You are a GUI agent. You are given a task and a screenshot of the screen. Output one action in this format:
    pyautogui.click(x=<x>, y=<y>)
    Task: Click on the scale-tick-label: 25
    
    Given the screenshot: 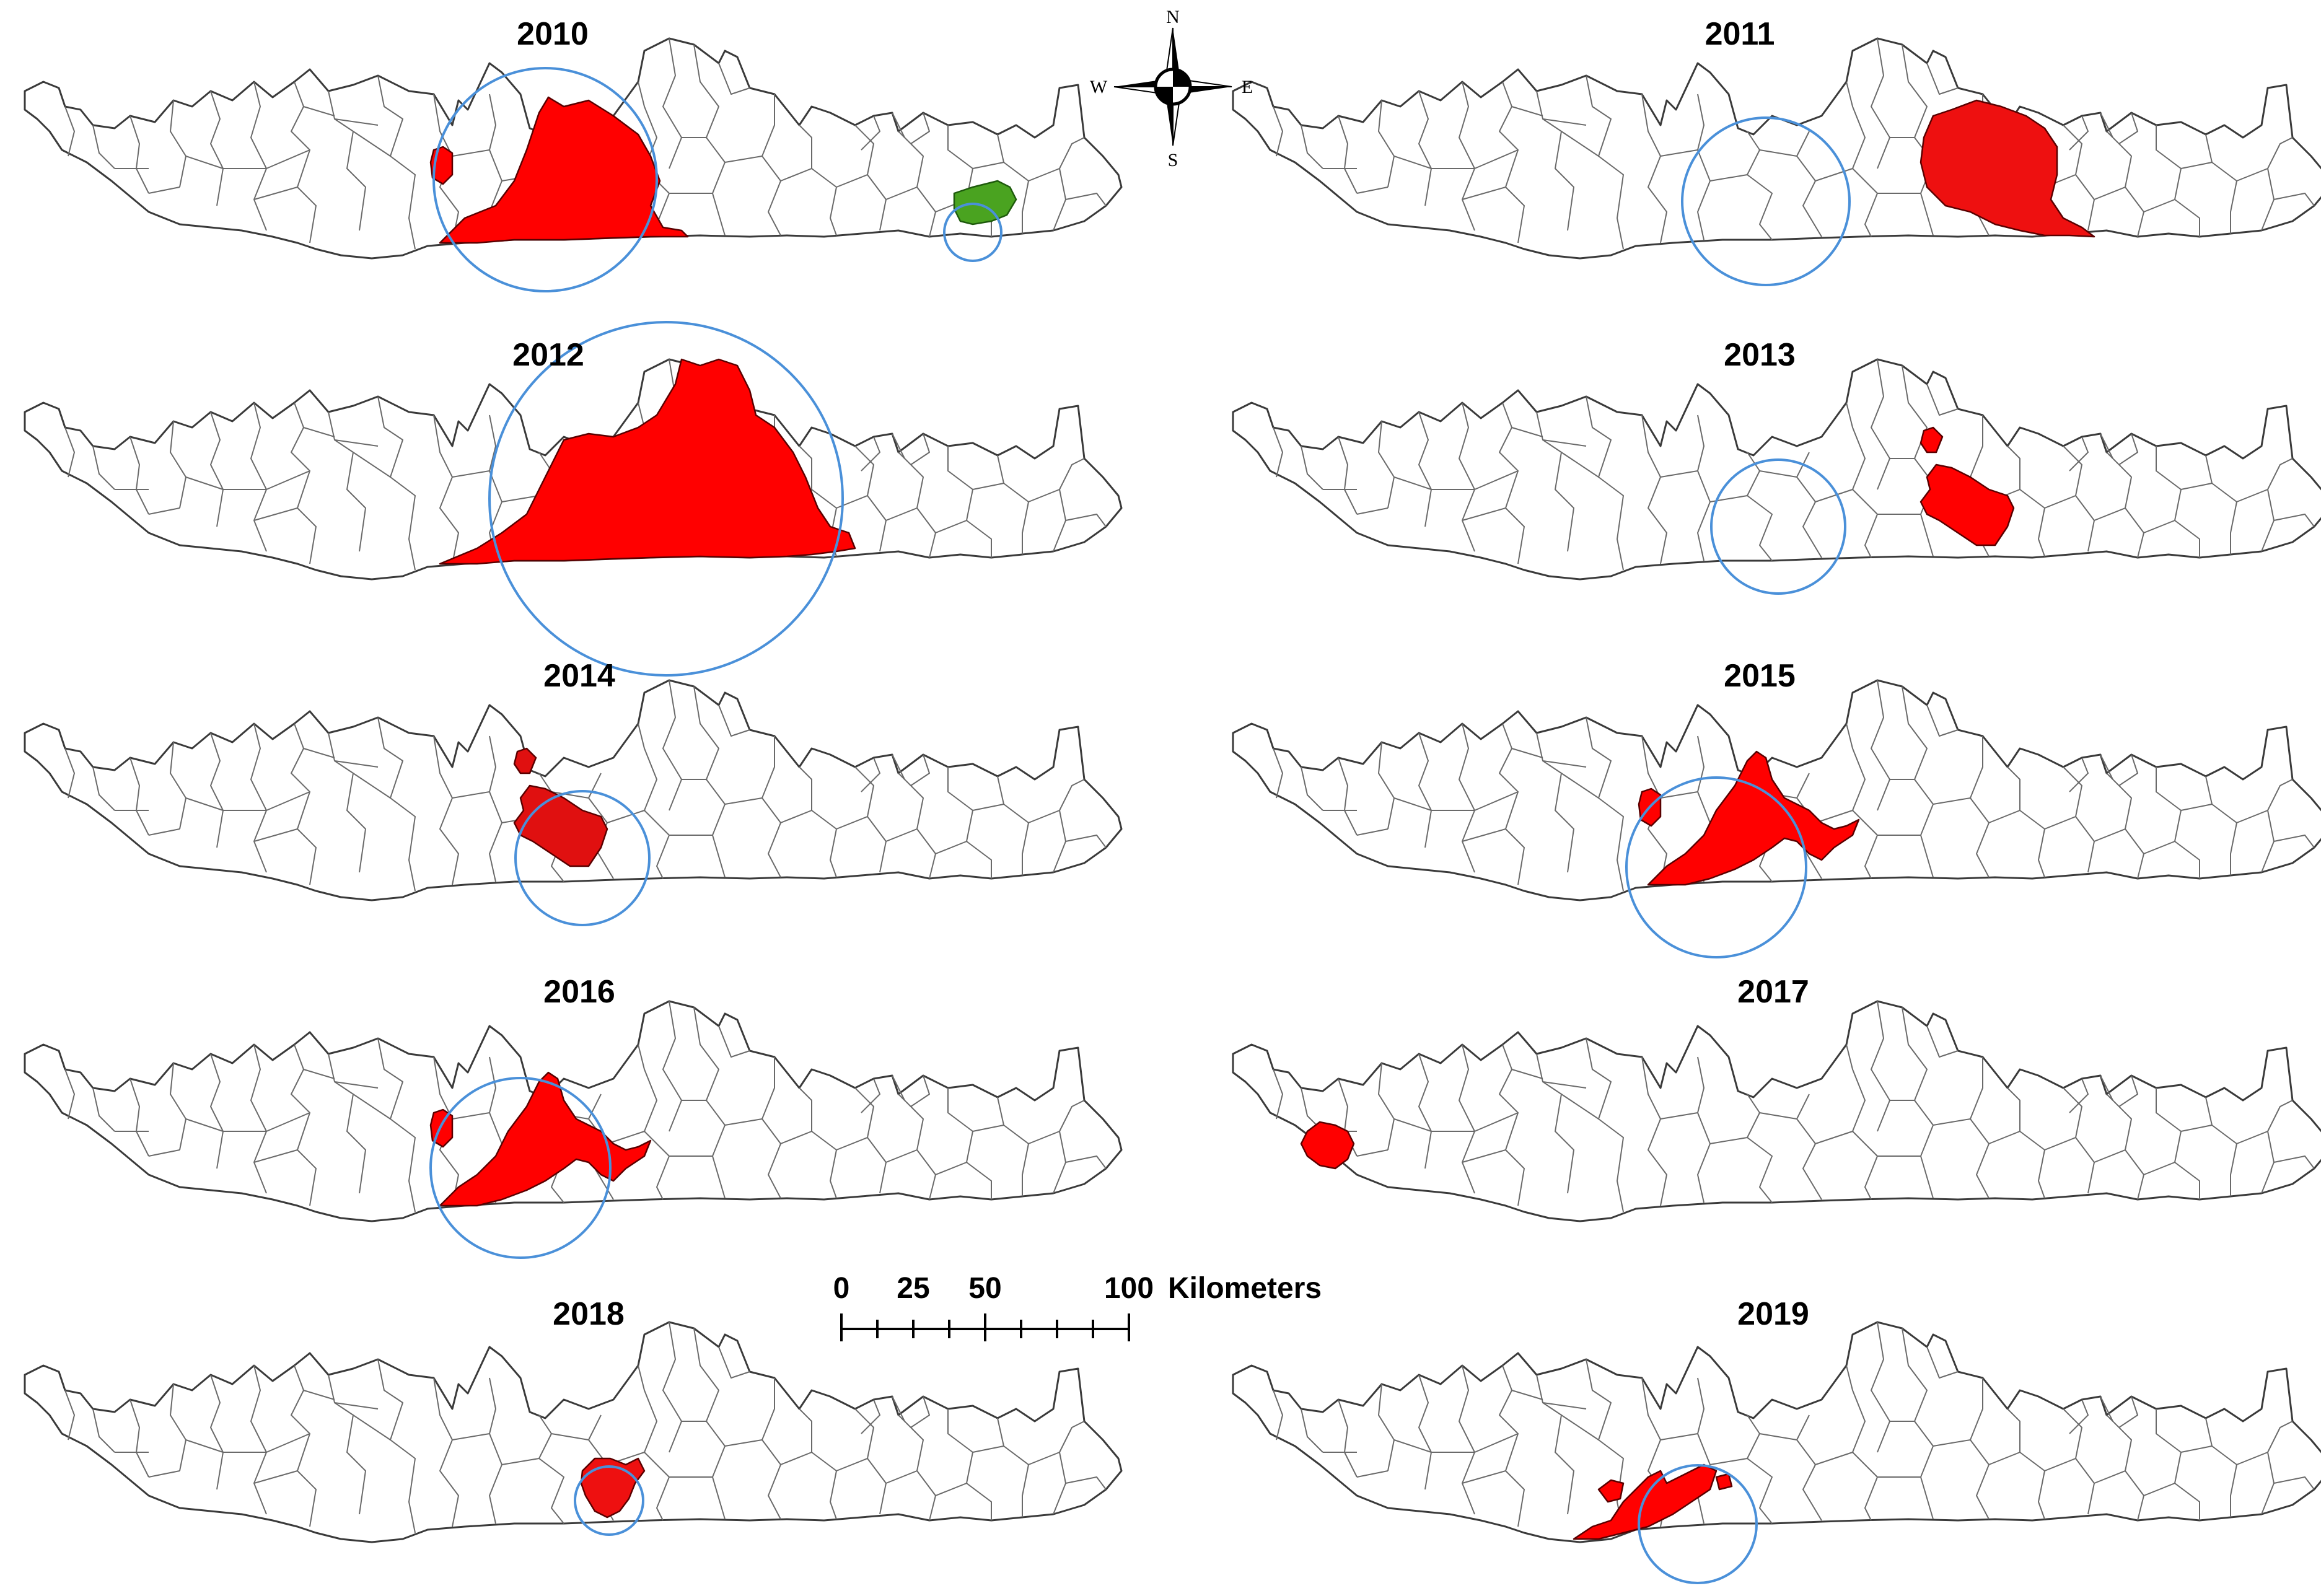 What is the action you would take?
    pyautogui.click(x=913, y=1288)
    